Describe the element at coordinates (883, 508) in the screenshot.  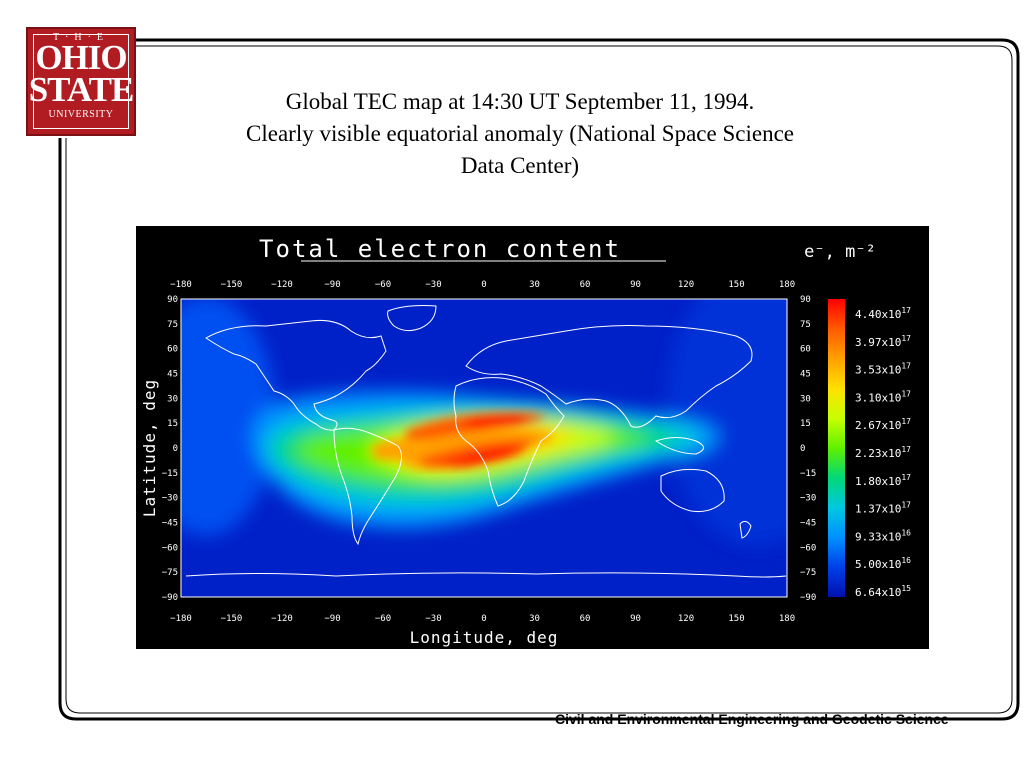
I see `colorbar-label: 1.37x10¹⁷` at that location.